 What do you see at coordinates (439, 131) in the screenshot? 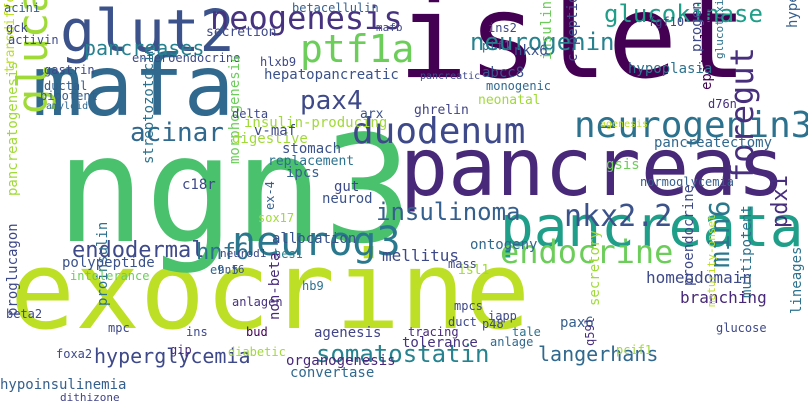
I see `word: duodenum` at bounding box center [439, 131].